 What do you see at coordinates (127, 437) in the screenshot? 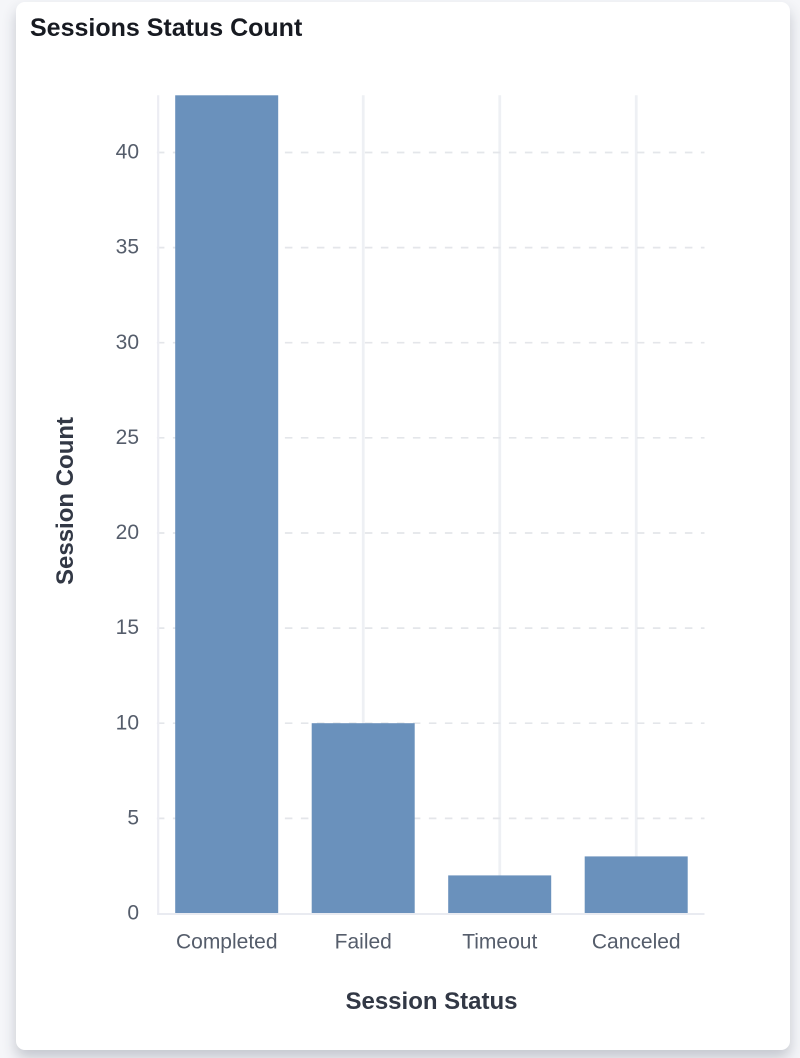
I see `svg-text: 25` at bounding box center [127, 437].